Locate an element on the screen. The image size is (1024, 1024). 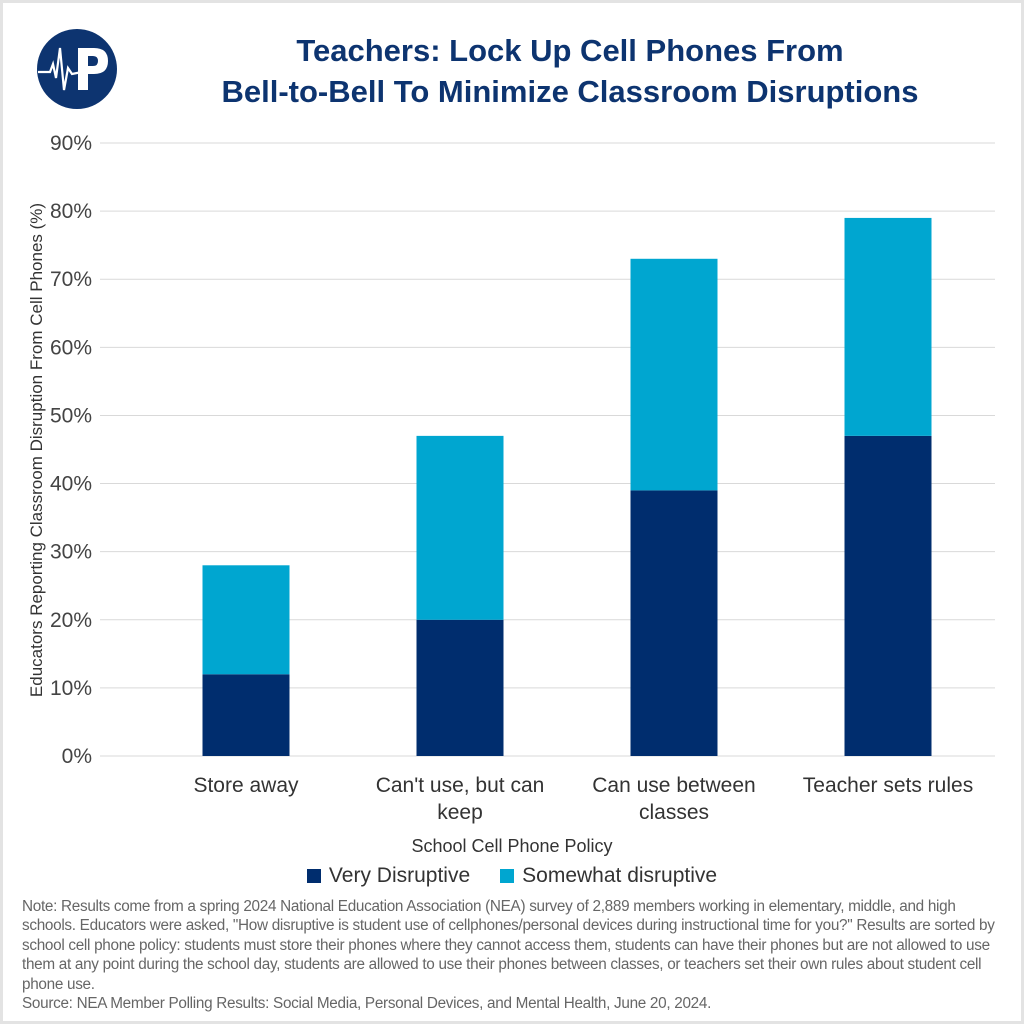
x-tick-label: Teacher sets rules is located at coordinates (888, 785).